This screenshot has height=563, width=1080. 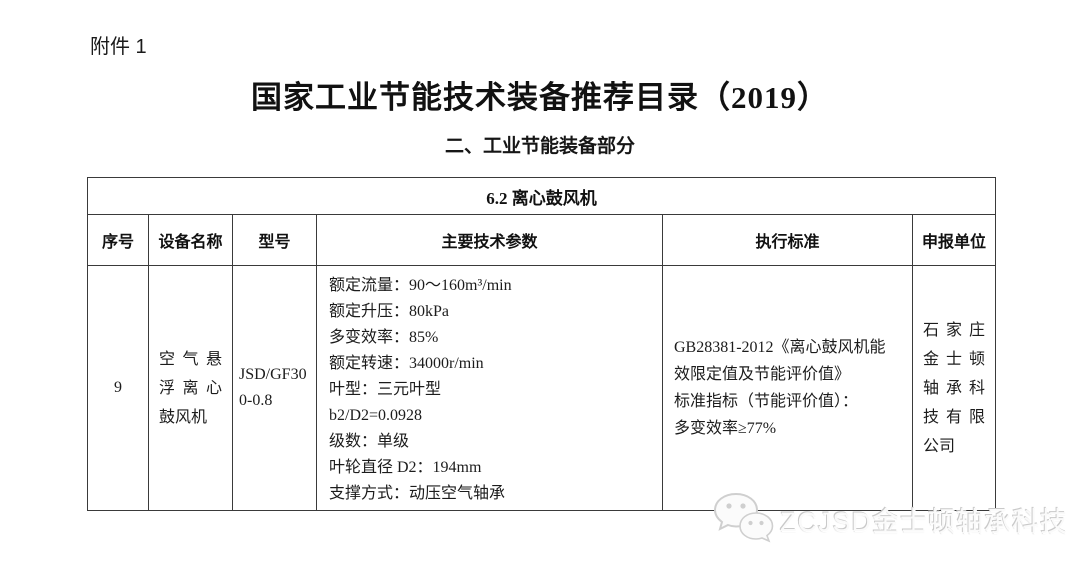 What do you see at coordinates (274, 240) in the screenshot?
I see `col-header-model: 型号` at bounding box center [274, 240].